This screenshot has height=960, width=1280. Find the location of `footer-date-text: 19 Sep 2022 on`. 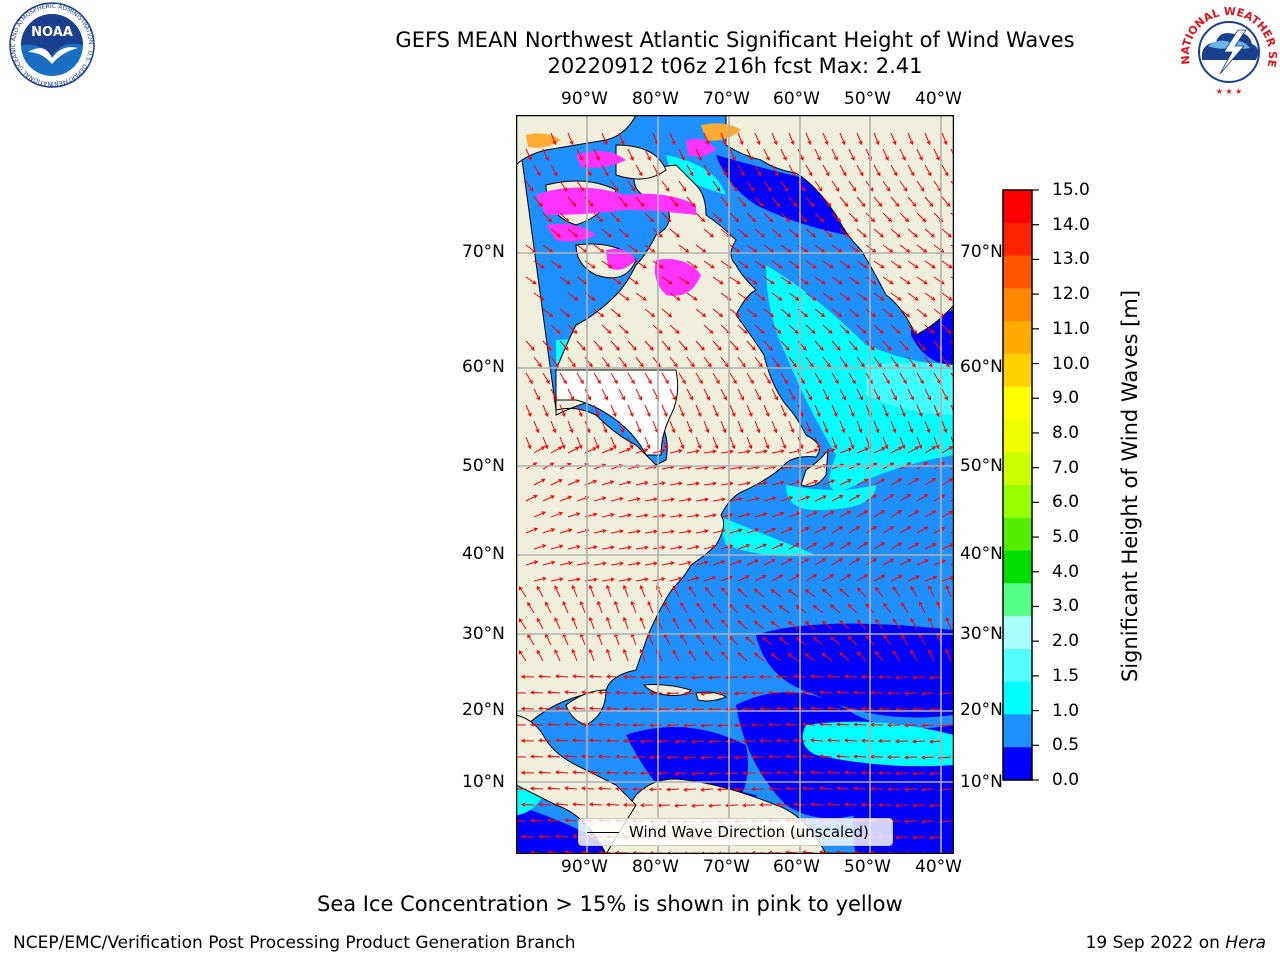

footer-date-text: 19 Sep 2022 on is located at coordinates (1155, 943).